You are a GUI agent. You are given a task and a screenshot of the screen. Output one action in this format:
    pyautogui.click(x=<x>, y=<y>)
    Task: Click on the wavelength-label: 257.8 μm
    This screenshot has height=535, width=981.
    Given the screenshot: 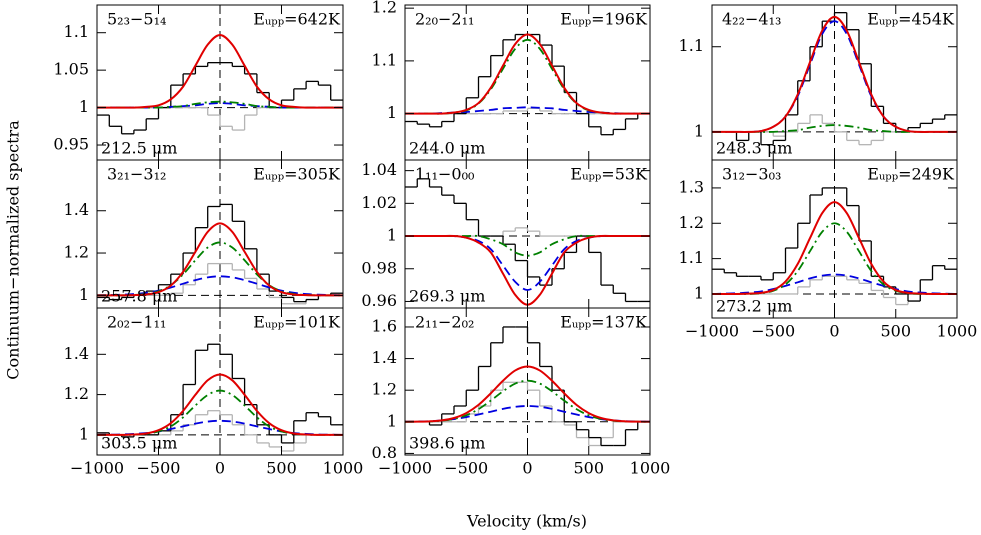 What is the action you would take?
    pyautogui.click(x=139, y=296)
    